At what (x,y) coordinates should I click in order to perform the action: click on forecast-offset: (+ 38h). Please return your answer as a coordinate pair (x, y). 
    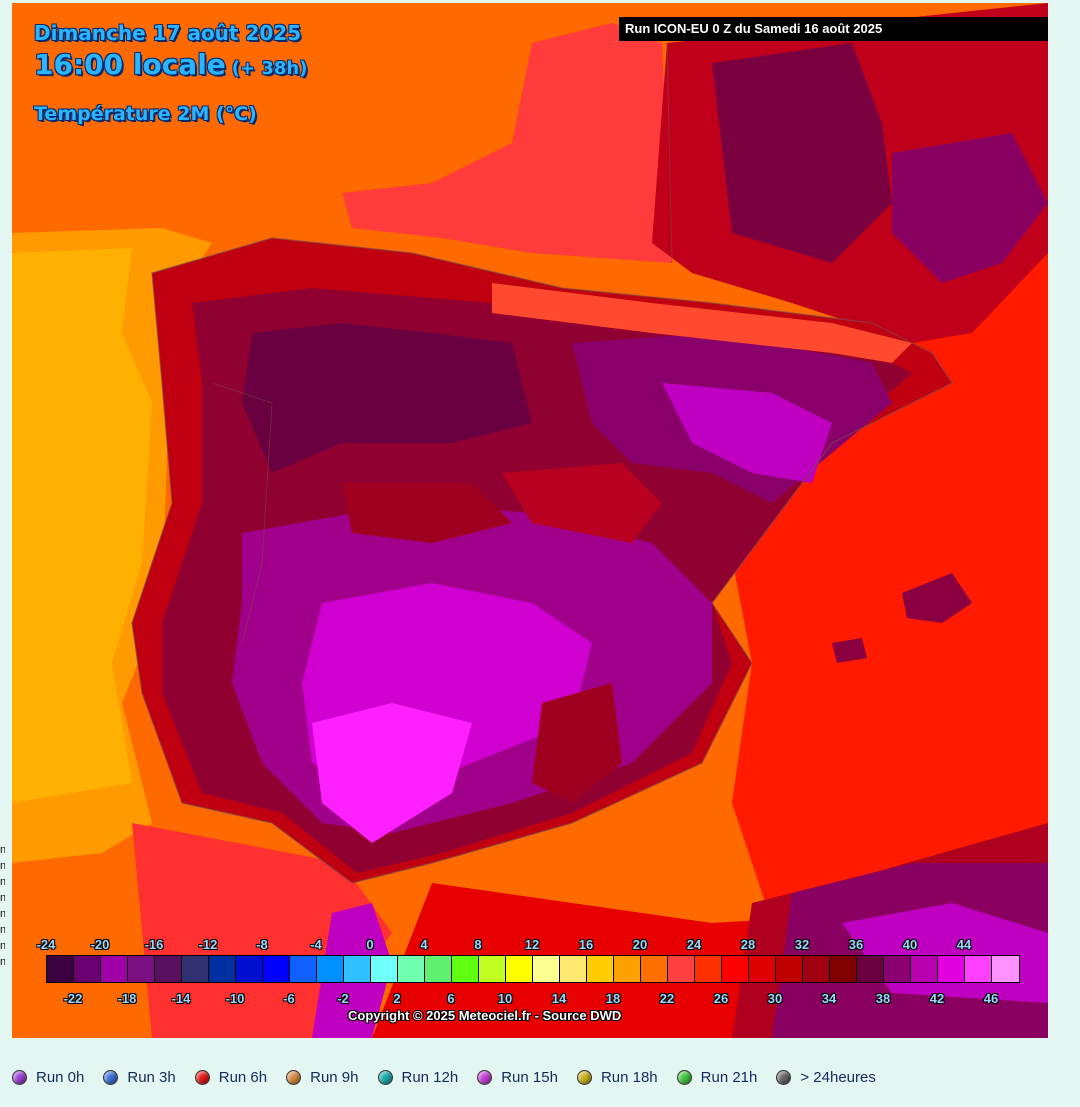
    Looking at the image, I should click on (269, 68).